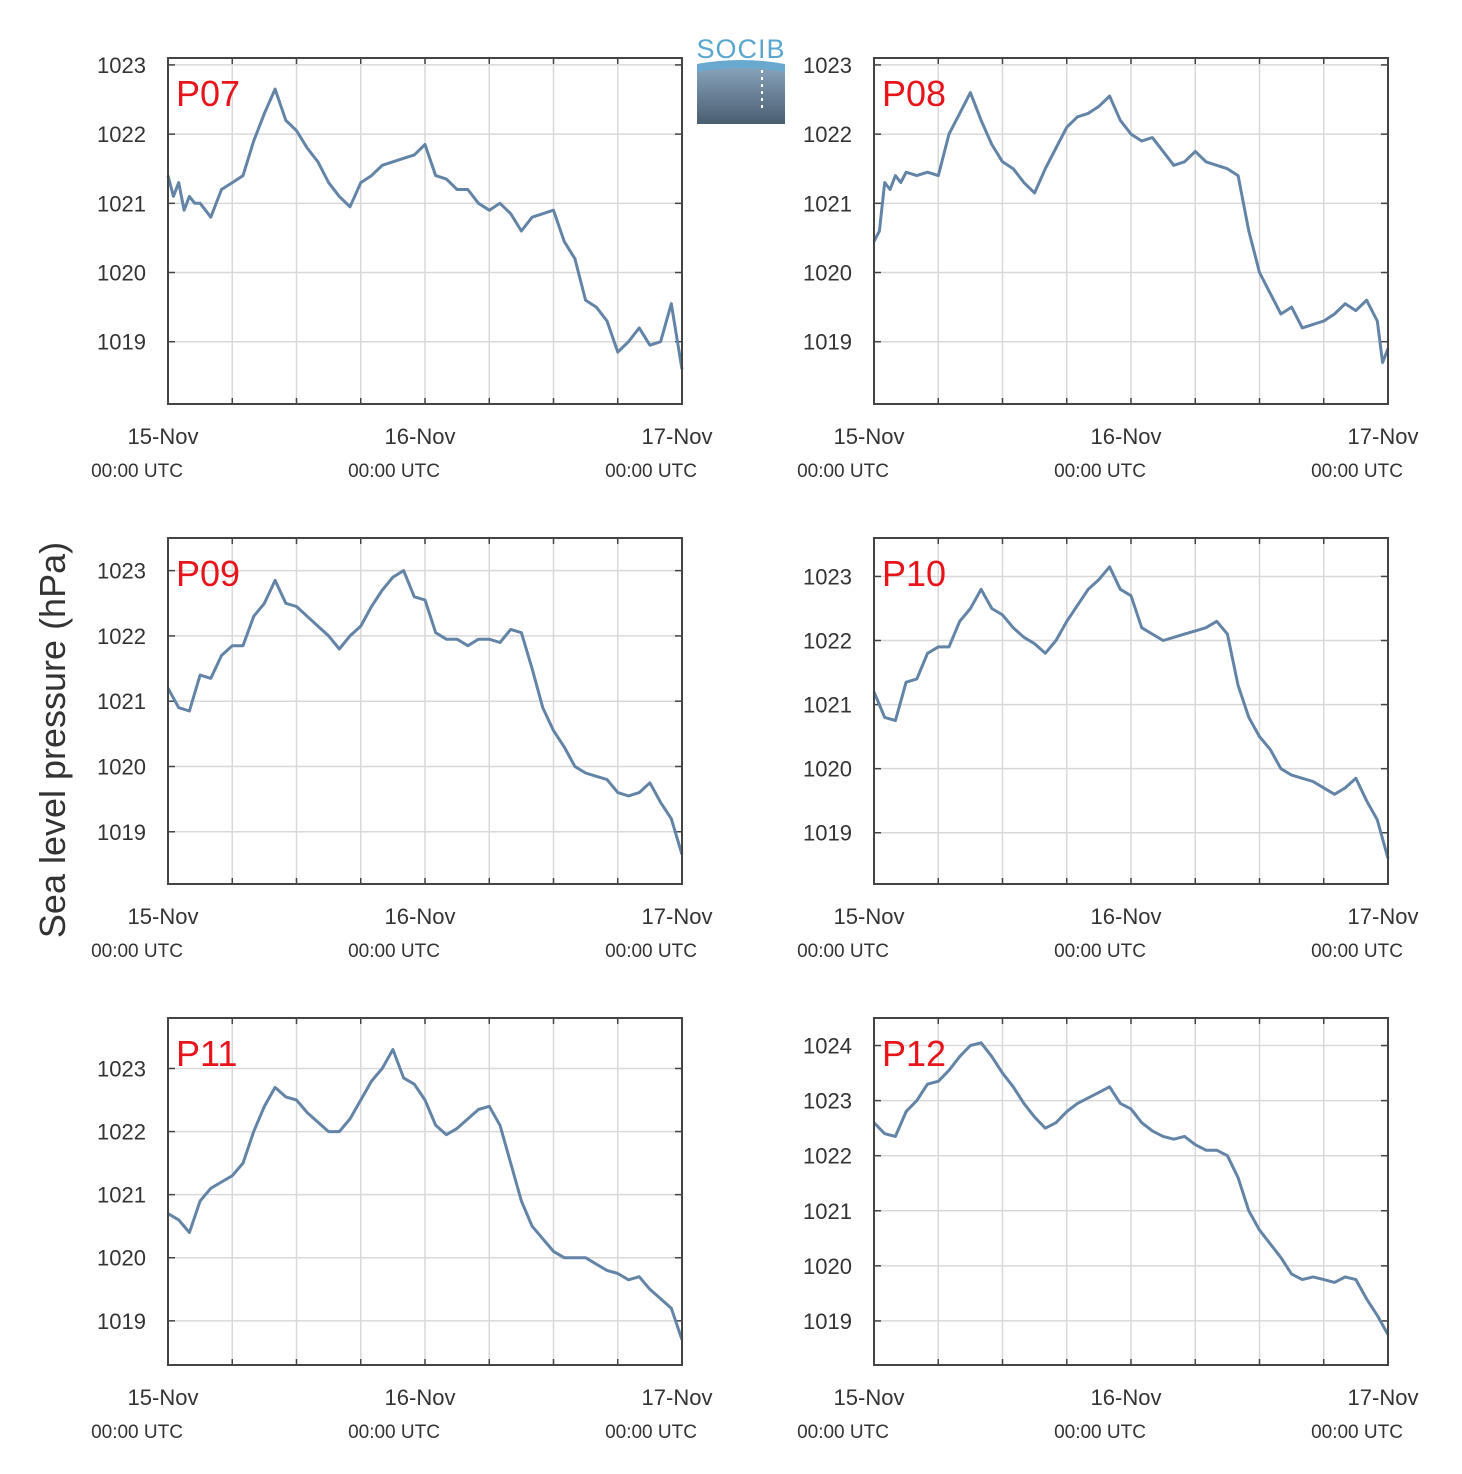 This screenshot has height=1474, width=1462. Describe the element at coordinates (52, 740) in the screenshot. I see `y-axis-label: Sea level pressure (hPa)` at that location.